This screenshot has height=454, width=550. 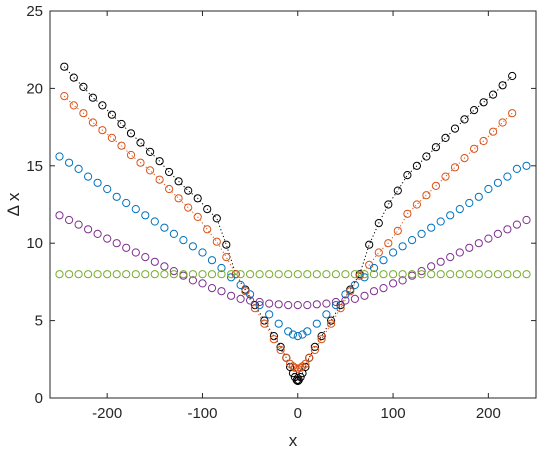 I want to click on x-tick-label: -100, so click(x=202, y=413).